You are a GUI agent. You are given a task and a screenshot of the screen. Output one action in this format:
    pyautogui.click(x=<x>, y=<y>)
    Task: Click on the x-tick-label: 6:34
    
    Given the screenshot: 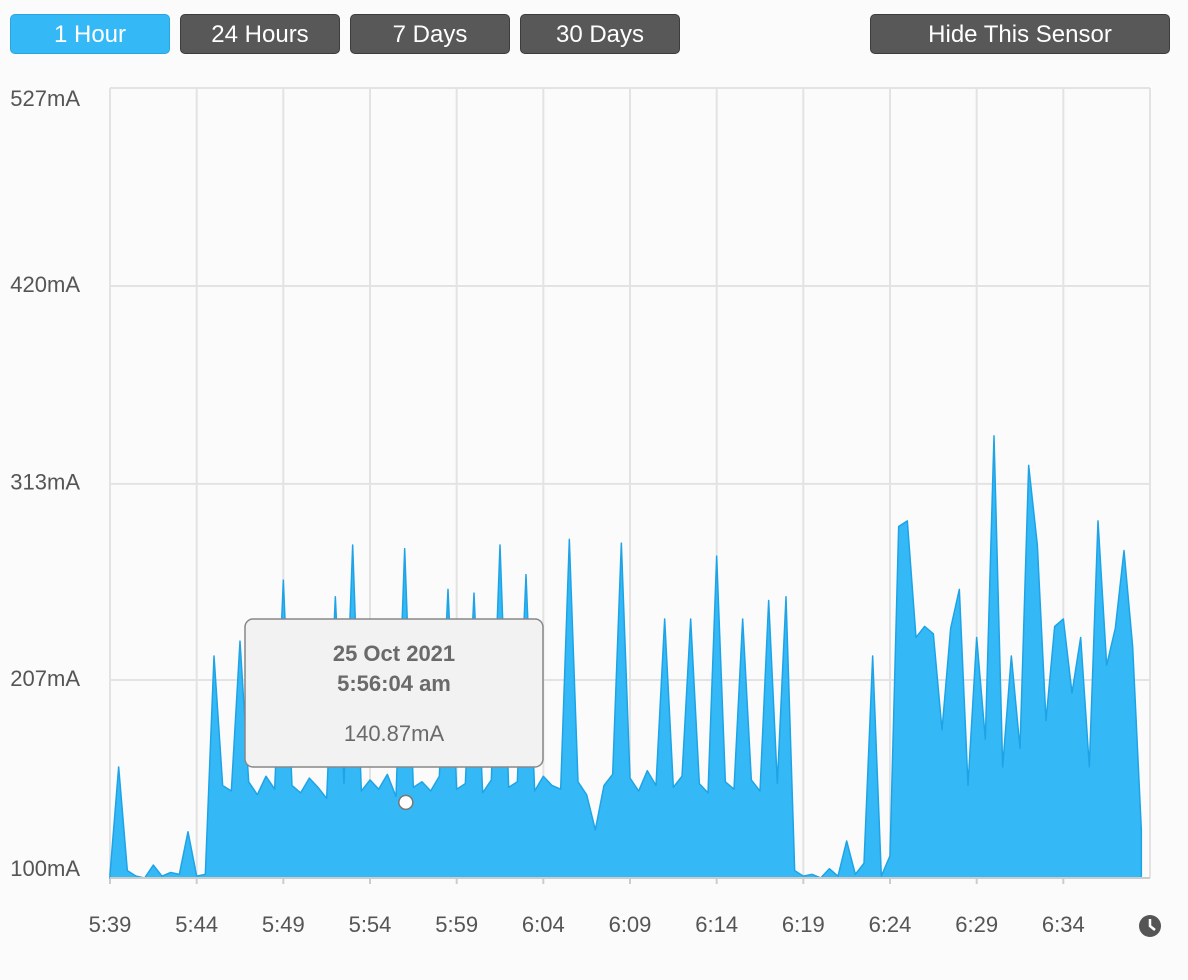 What is the action you would take?
    pyautogui.click(x=1063, y=924)
    